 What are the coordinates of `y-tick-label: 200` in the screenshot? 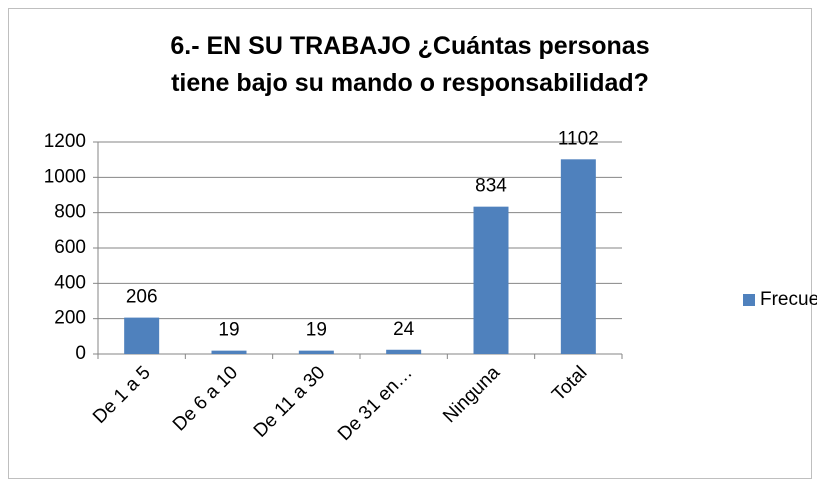 It's located at (70, 318).